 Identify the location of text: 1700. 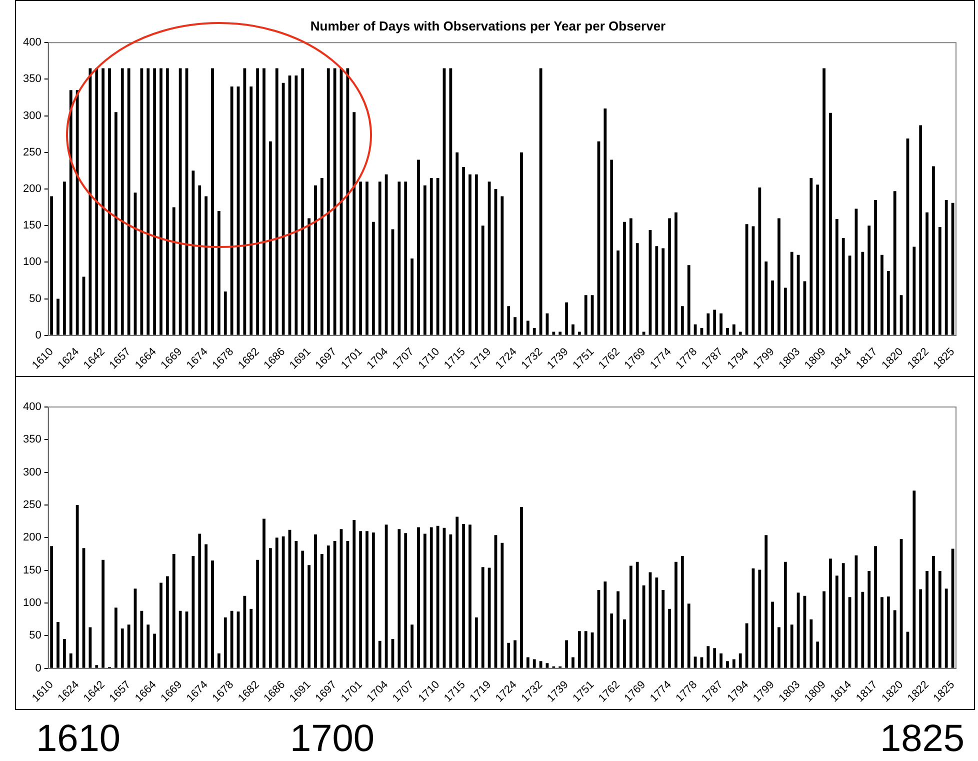
(332, 739).